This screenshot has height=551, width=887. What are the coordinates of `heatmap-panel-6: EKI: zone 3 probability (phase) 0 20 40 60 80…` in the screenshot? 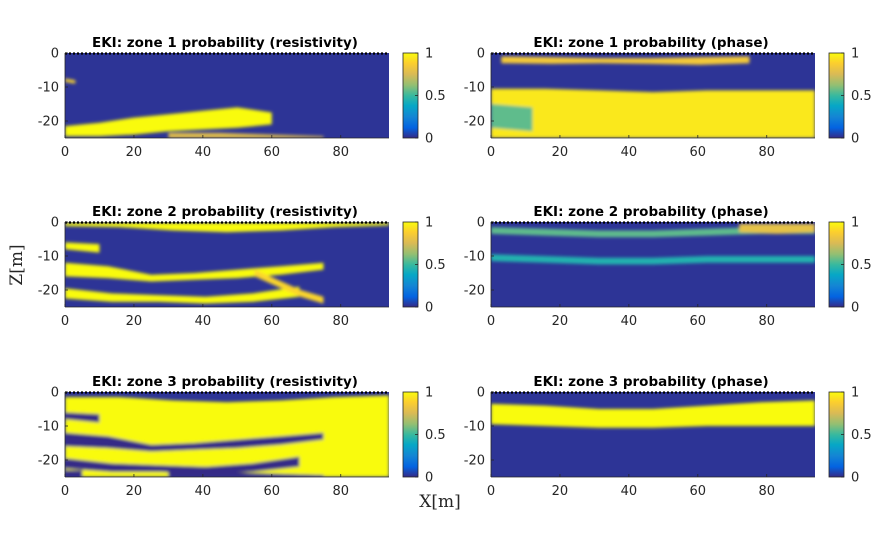 It's located at (668, 436).